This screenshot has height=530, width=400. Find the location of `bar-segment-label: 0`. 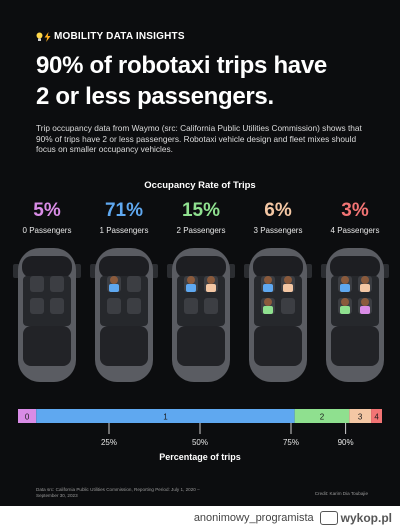

bar-segment-label: 0 is located at coordinates (27, 417).